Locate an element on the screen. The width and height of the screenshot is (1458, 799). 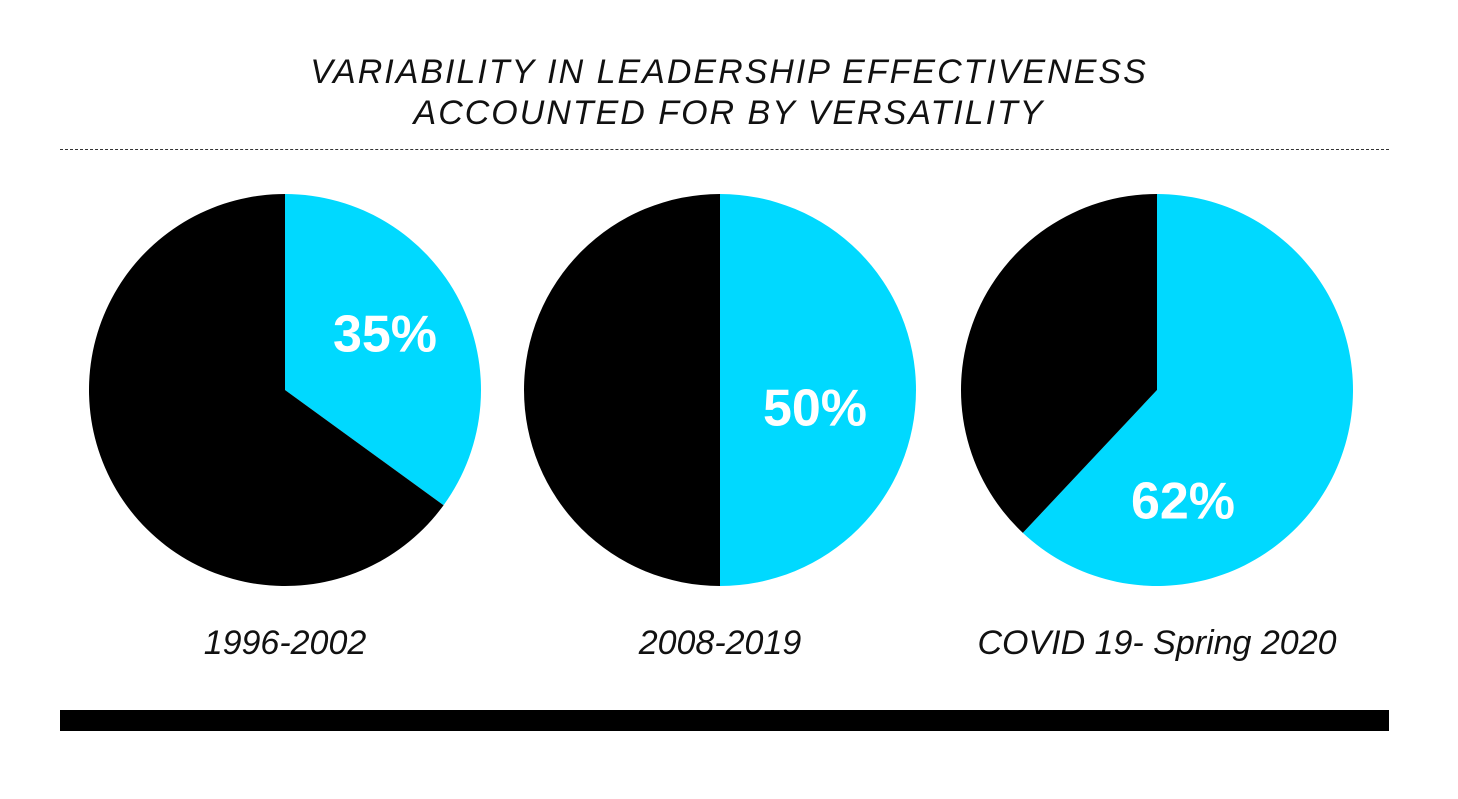
pie-category-label: 2008-2019 is located at coordinates (720, 643).